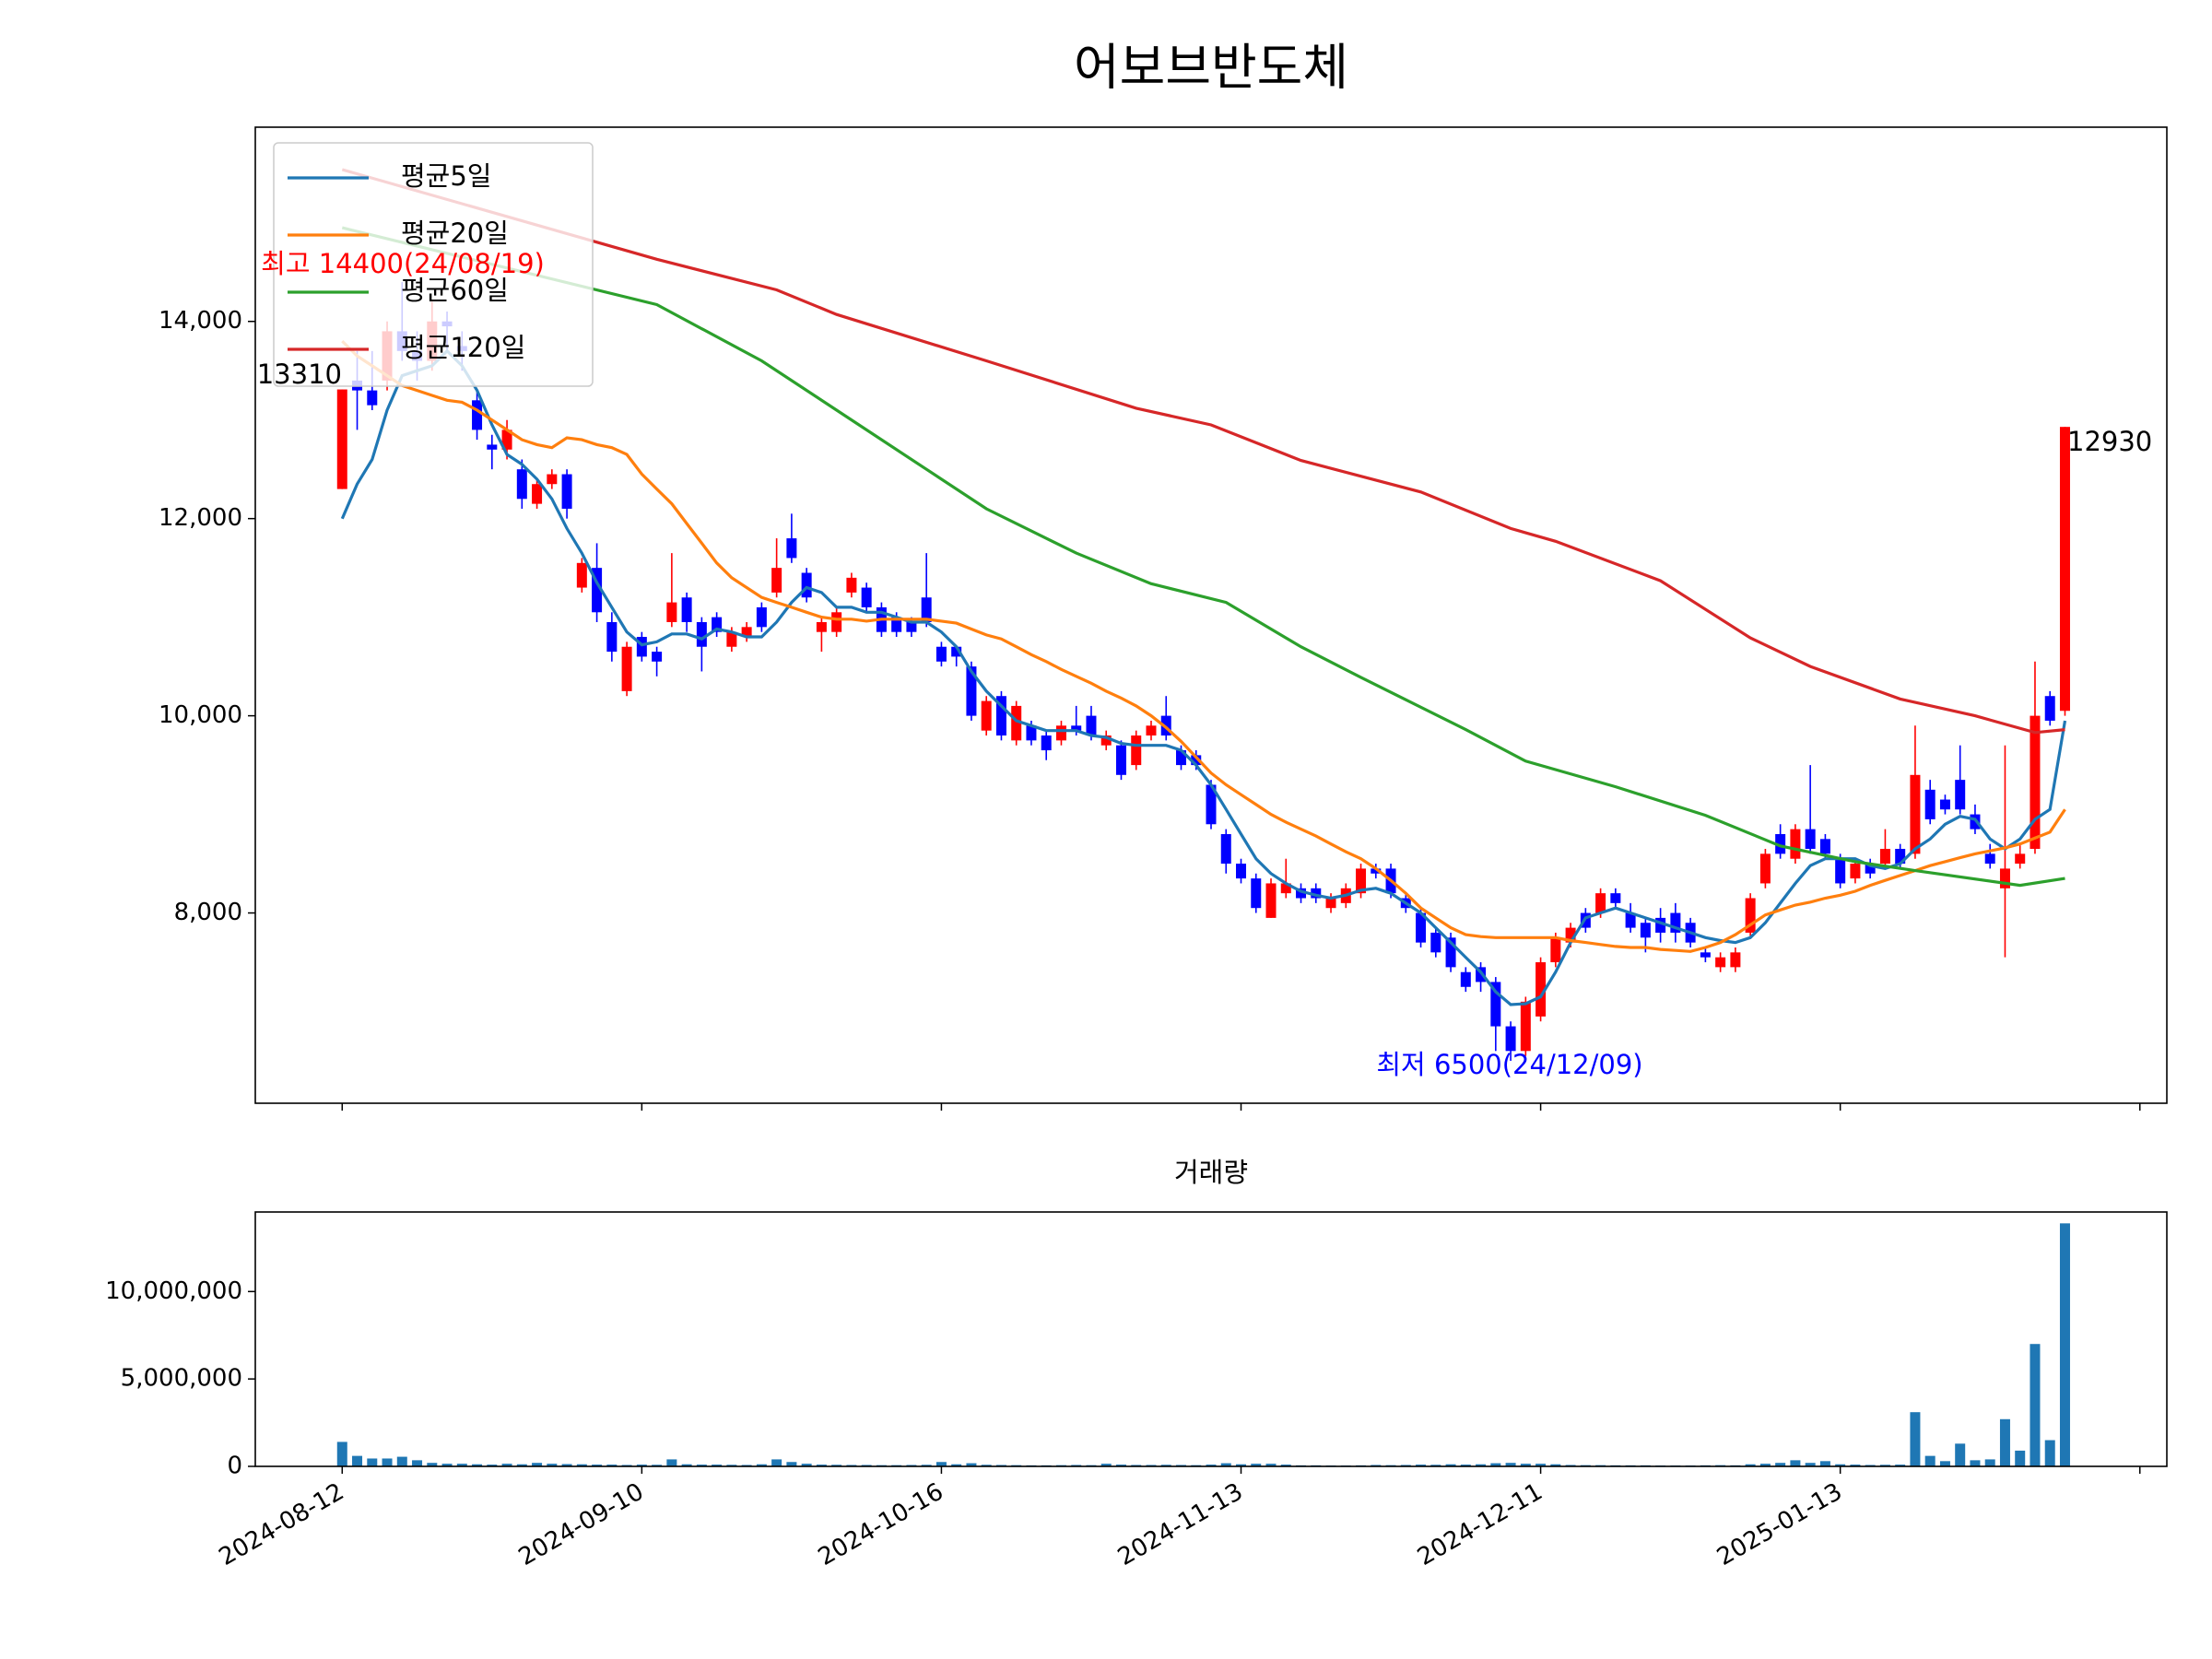 The image size is (2212, 1659). What do you see at coordinates (1211, 68) in the screenshot?
I see `chart-title: 어보브반도체` at bounding box center [1211, 68].